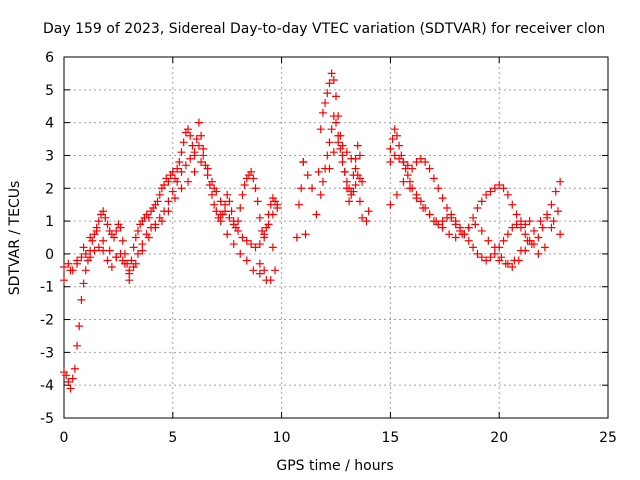 This screenshot has width=640, height=480. What do you see at coordinates (47, 353) in the screenshot?
I see `y-tick-label: -3` at bounding box center [47, 353].